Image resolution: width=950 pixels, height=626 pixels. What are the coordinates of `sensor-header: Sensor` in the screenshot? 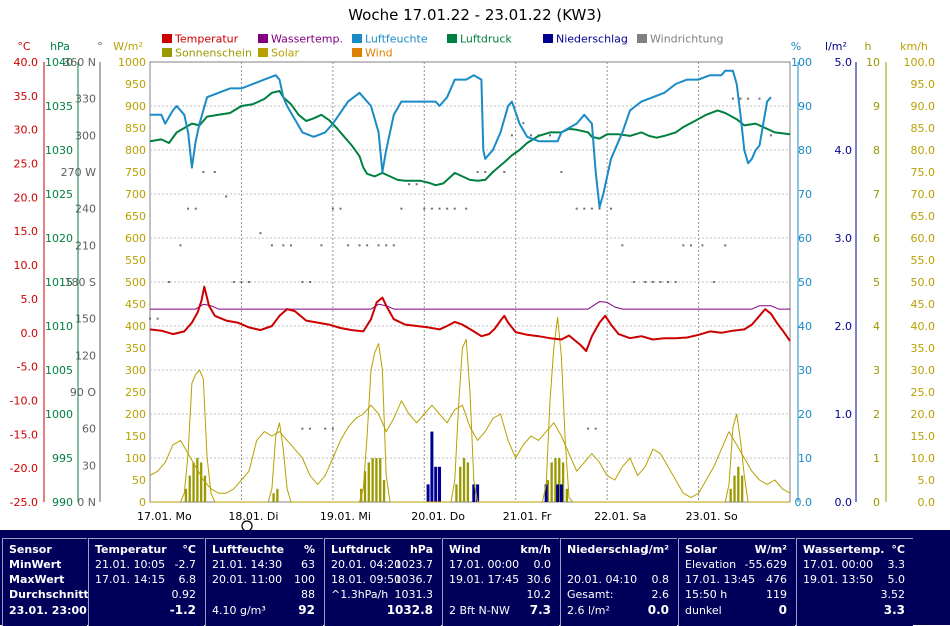 It's located at (30, 549).